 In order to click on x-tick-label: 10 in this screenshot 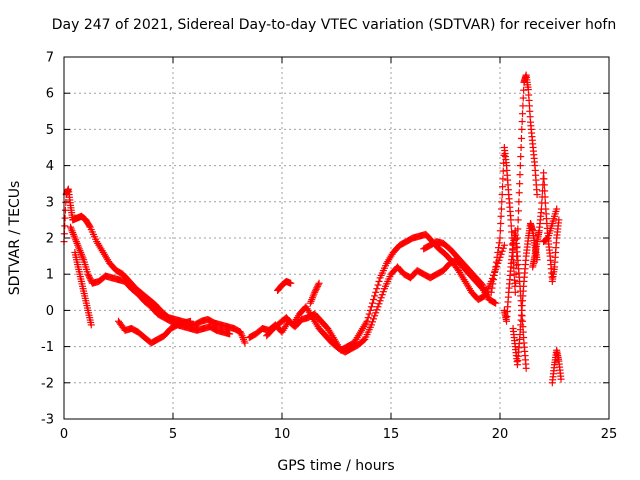, I will do `click(282, 434)`.